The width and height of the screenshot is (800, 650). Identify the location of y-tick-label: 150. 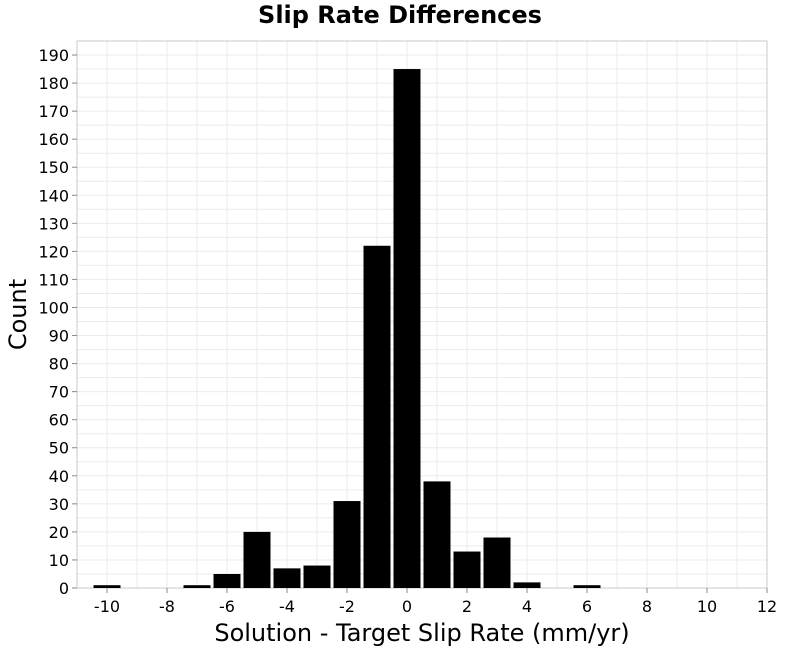
(53, 167).